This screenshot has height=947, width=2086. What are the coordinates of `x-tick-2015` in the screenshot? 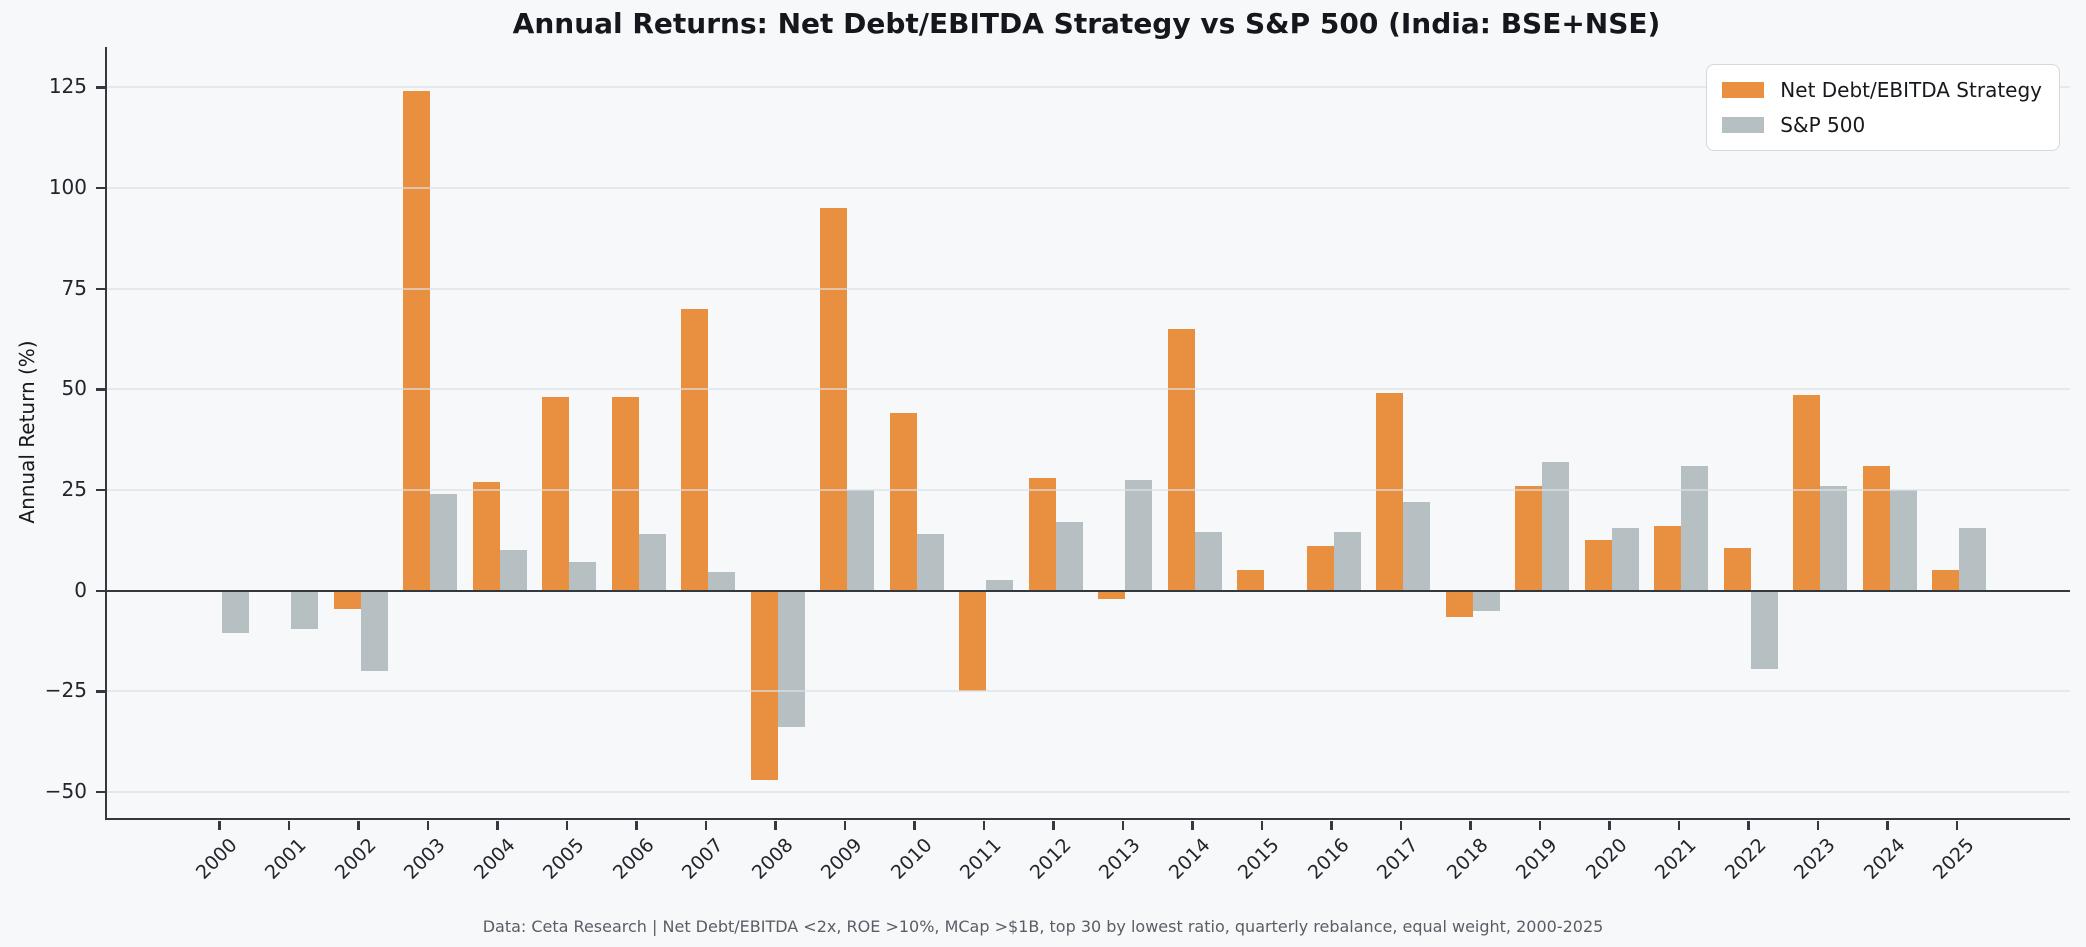 It's located at (1262, 825).